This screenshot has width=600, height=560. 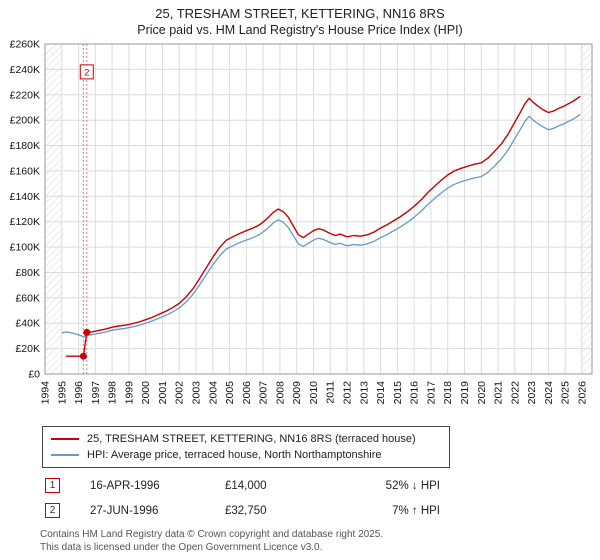 I want to click on svg-text: £60K, so click(x=27, y=298).